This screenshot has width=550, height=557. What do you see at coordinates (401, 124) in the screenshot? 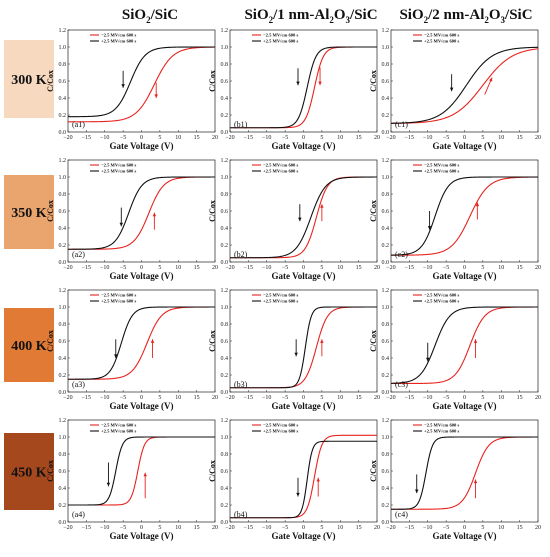
I see `panel-label: (c1)` at bounding box center [401, 124].